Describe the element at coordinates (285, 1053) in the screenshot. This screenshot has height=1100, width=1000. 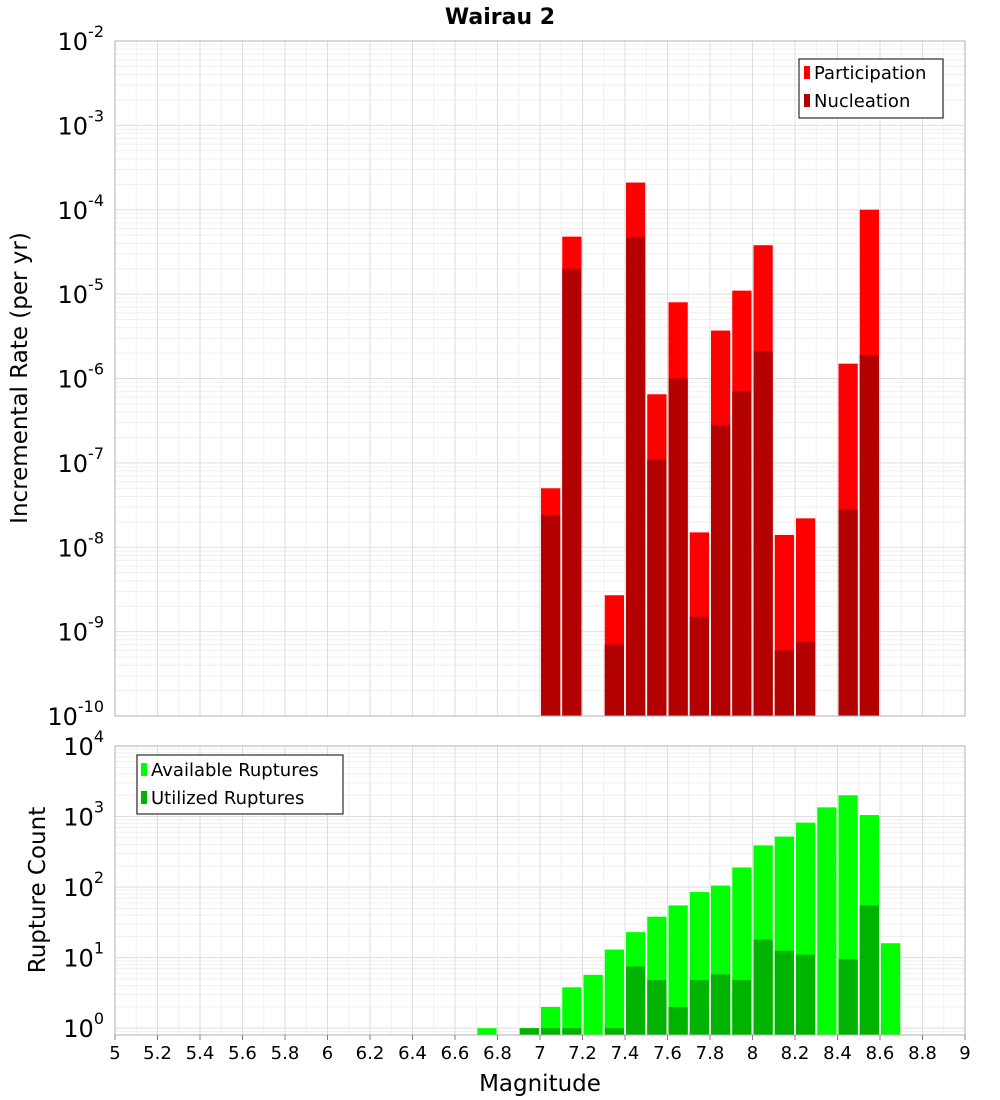
I see `count-x-tick-label: 5.8` at that location.